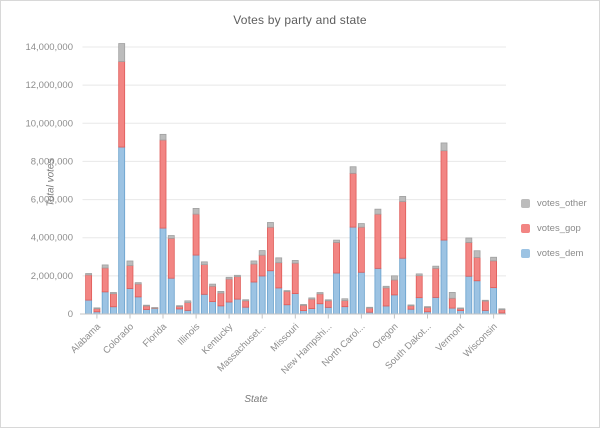 The height and width of the screenshot is (428, 600). I want to click on legend-item-votes-dem: votes_dem, so click(554, 253).